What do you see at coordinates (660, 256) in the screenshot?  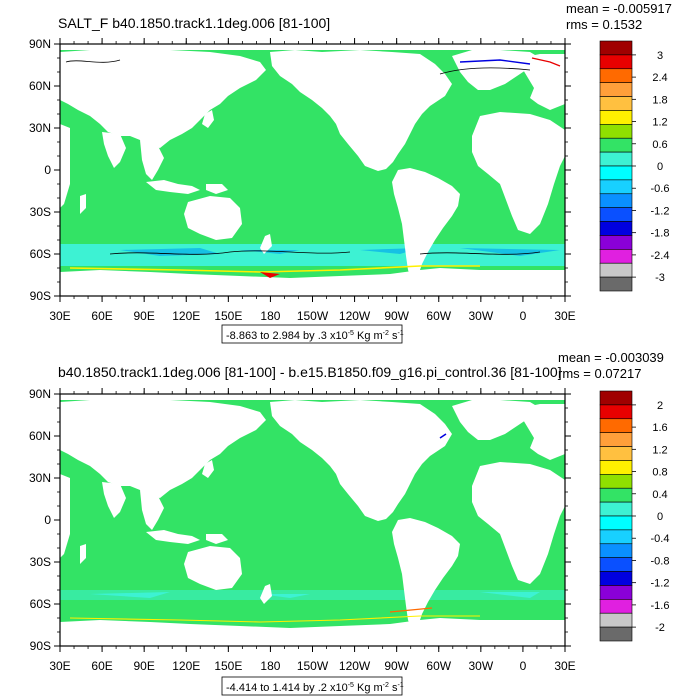 I see `colorbar-label: -2.4` at bounding box center [660, 256].